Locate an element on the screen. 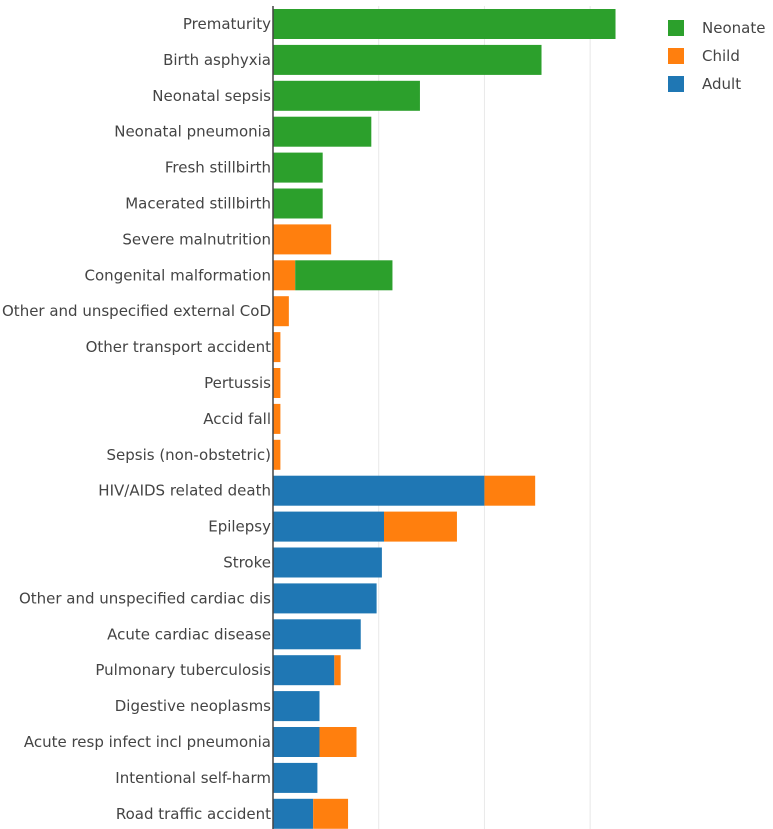 The height and width of the screenshot is (829, 773). category-label: Severe malnutrition is located at coordinates (196, 239).